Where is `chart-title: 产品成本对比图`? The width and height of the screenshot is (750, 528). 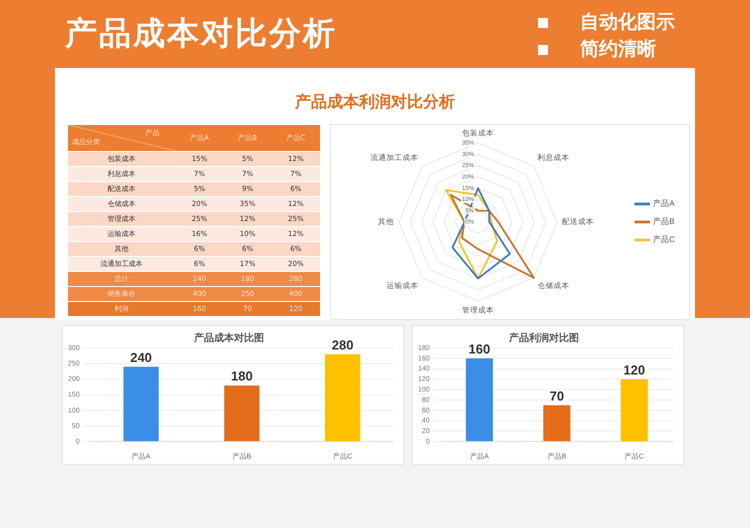 chart-title: 产品成本对比图 is located at coordinates (228, 338).